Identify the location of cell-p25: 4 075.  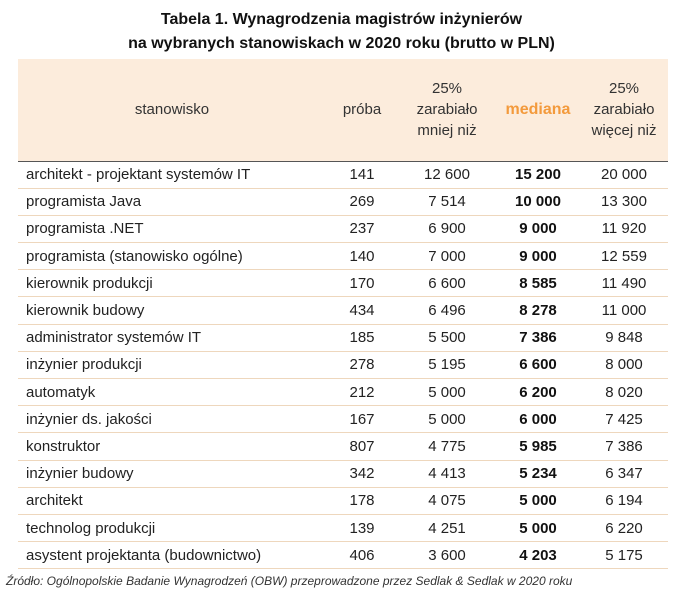
(447, 501).